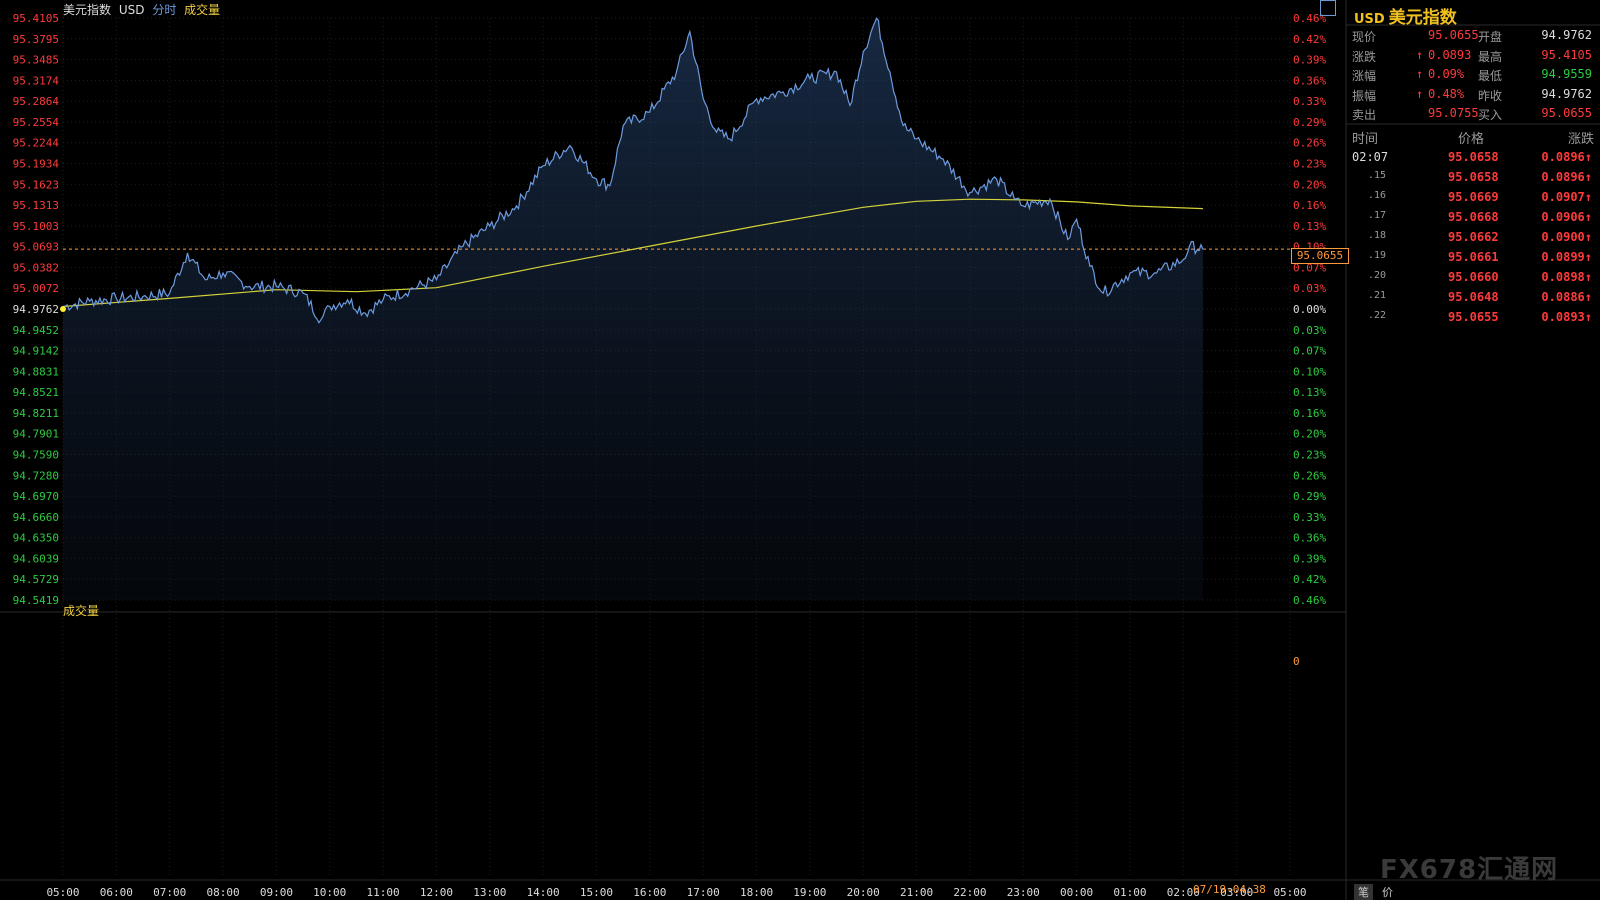 The width and height of the screenshot is (1600, 900). Describe the element at coordinates (489, 892) in the screenshot. I see `time-tick-label: 13:00` at that location.